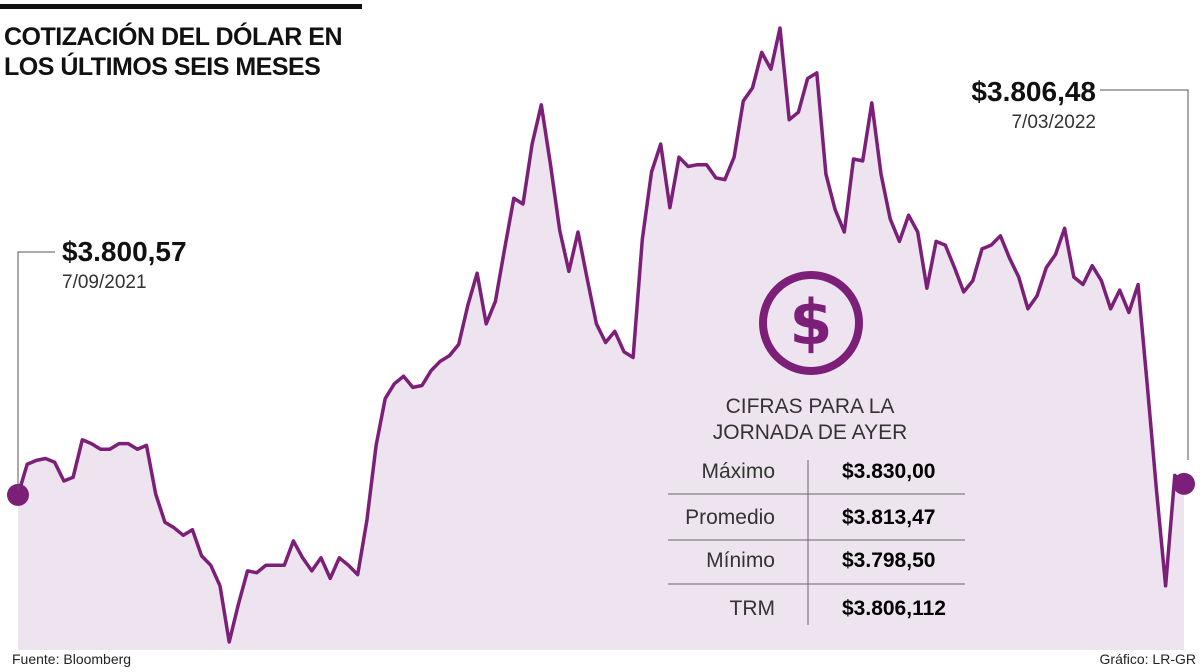 This screenshot has height=672, width=1200. Describe the element at coordinates (1053, 122) in the screenshot. I see `end-date: 7/03/2022` at that location.